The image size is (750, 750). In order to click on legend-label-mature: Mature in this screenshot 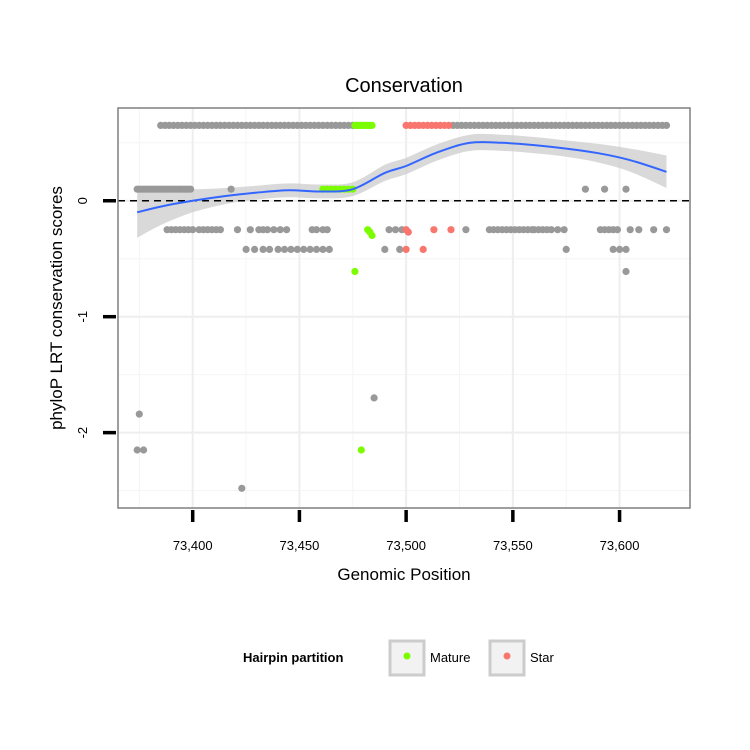, I will do `click(450, 657)`.